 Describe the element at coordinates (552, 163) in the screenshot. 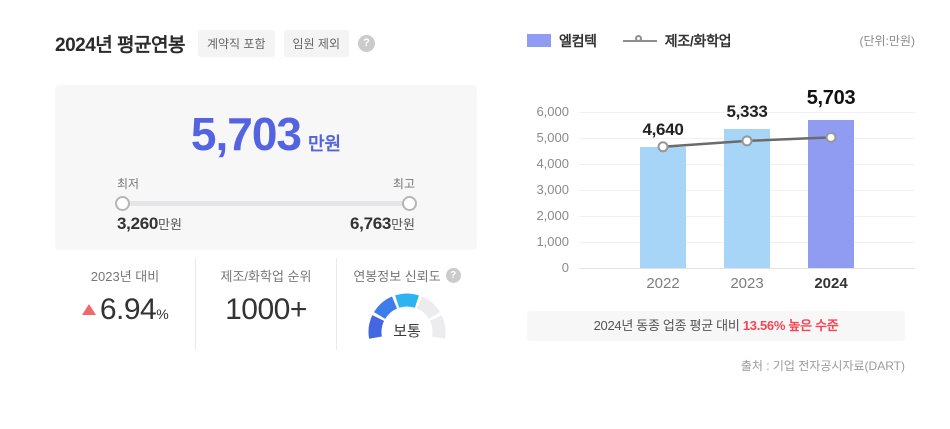

I see `y-axis-tick: 4,000` at that location.